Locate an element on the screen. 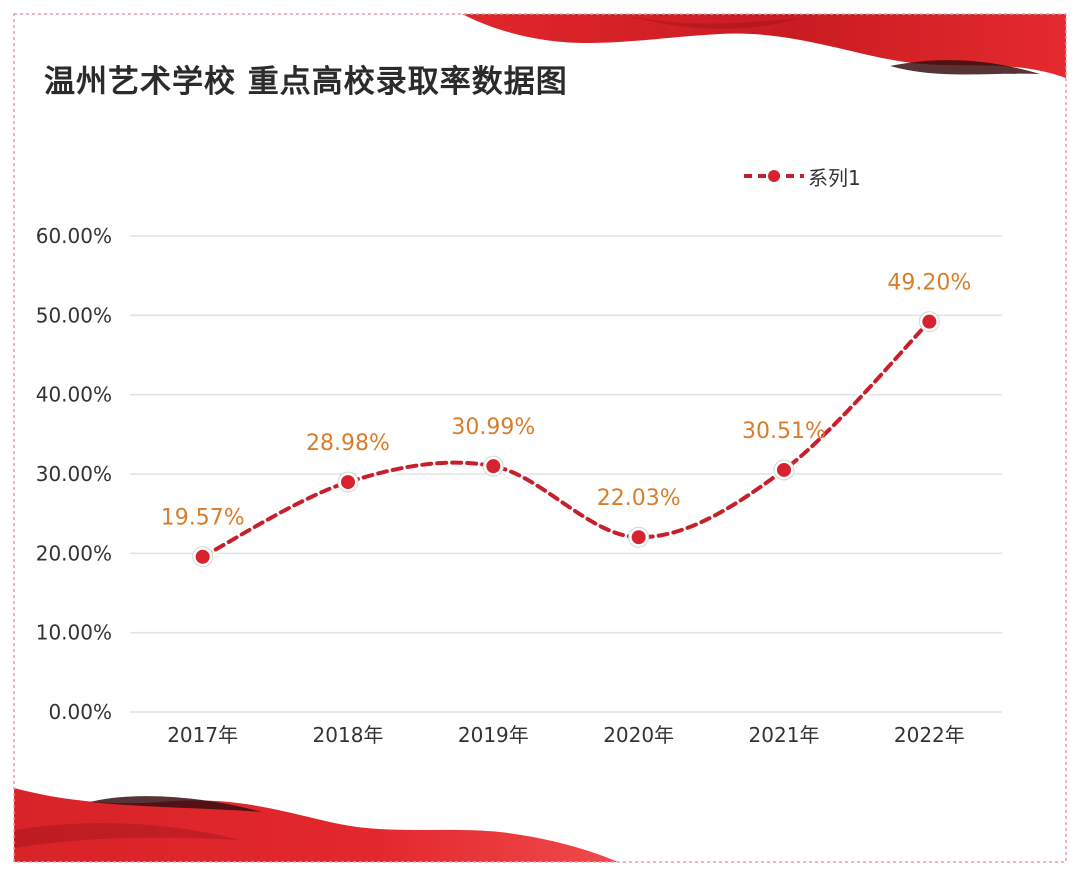  legend-label: 系列1 is located at coordinates (834, 177).